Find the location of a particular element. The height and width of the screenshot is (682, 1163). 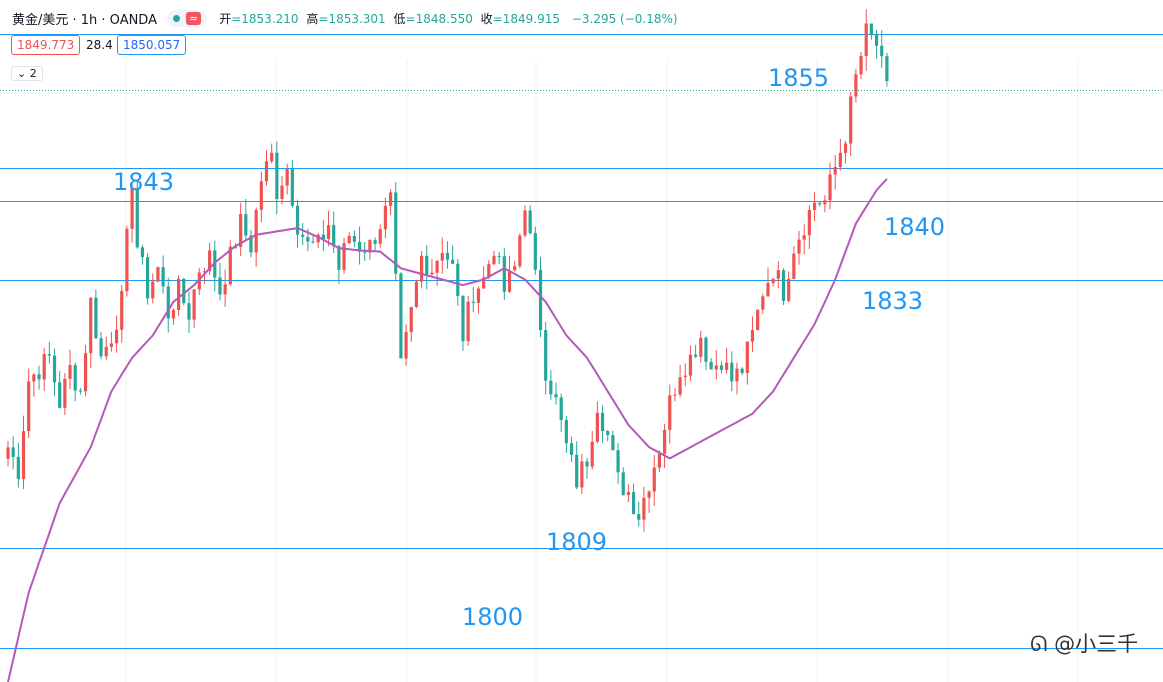

ask-price-box: 1850.057 is located at coordinates (152, 45).